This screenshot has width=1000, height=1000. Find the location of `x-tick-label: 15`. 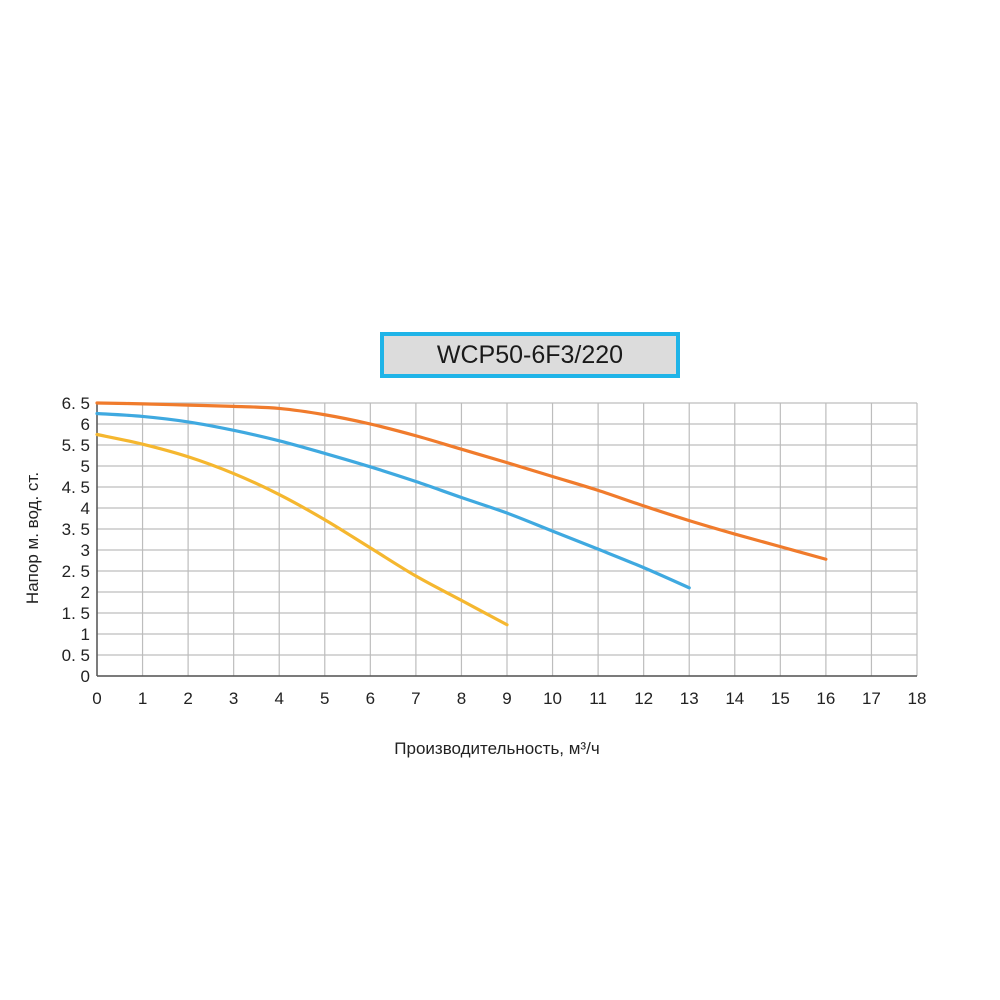

x-tick-label: 15 is located at coordinates (780, 698).